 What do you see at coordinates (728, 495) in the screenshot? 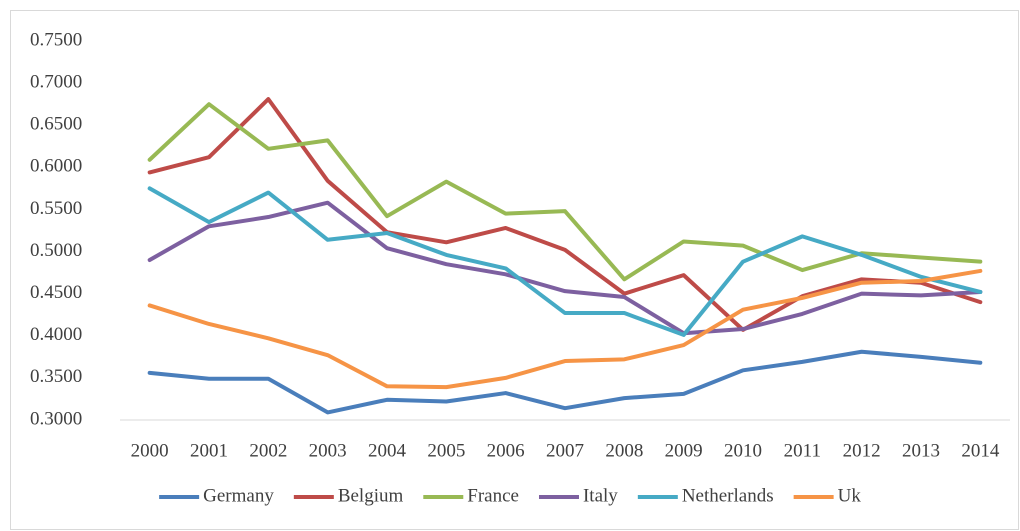
I see `legend-label: Netherlands` at bounding box center [728, 495].